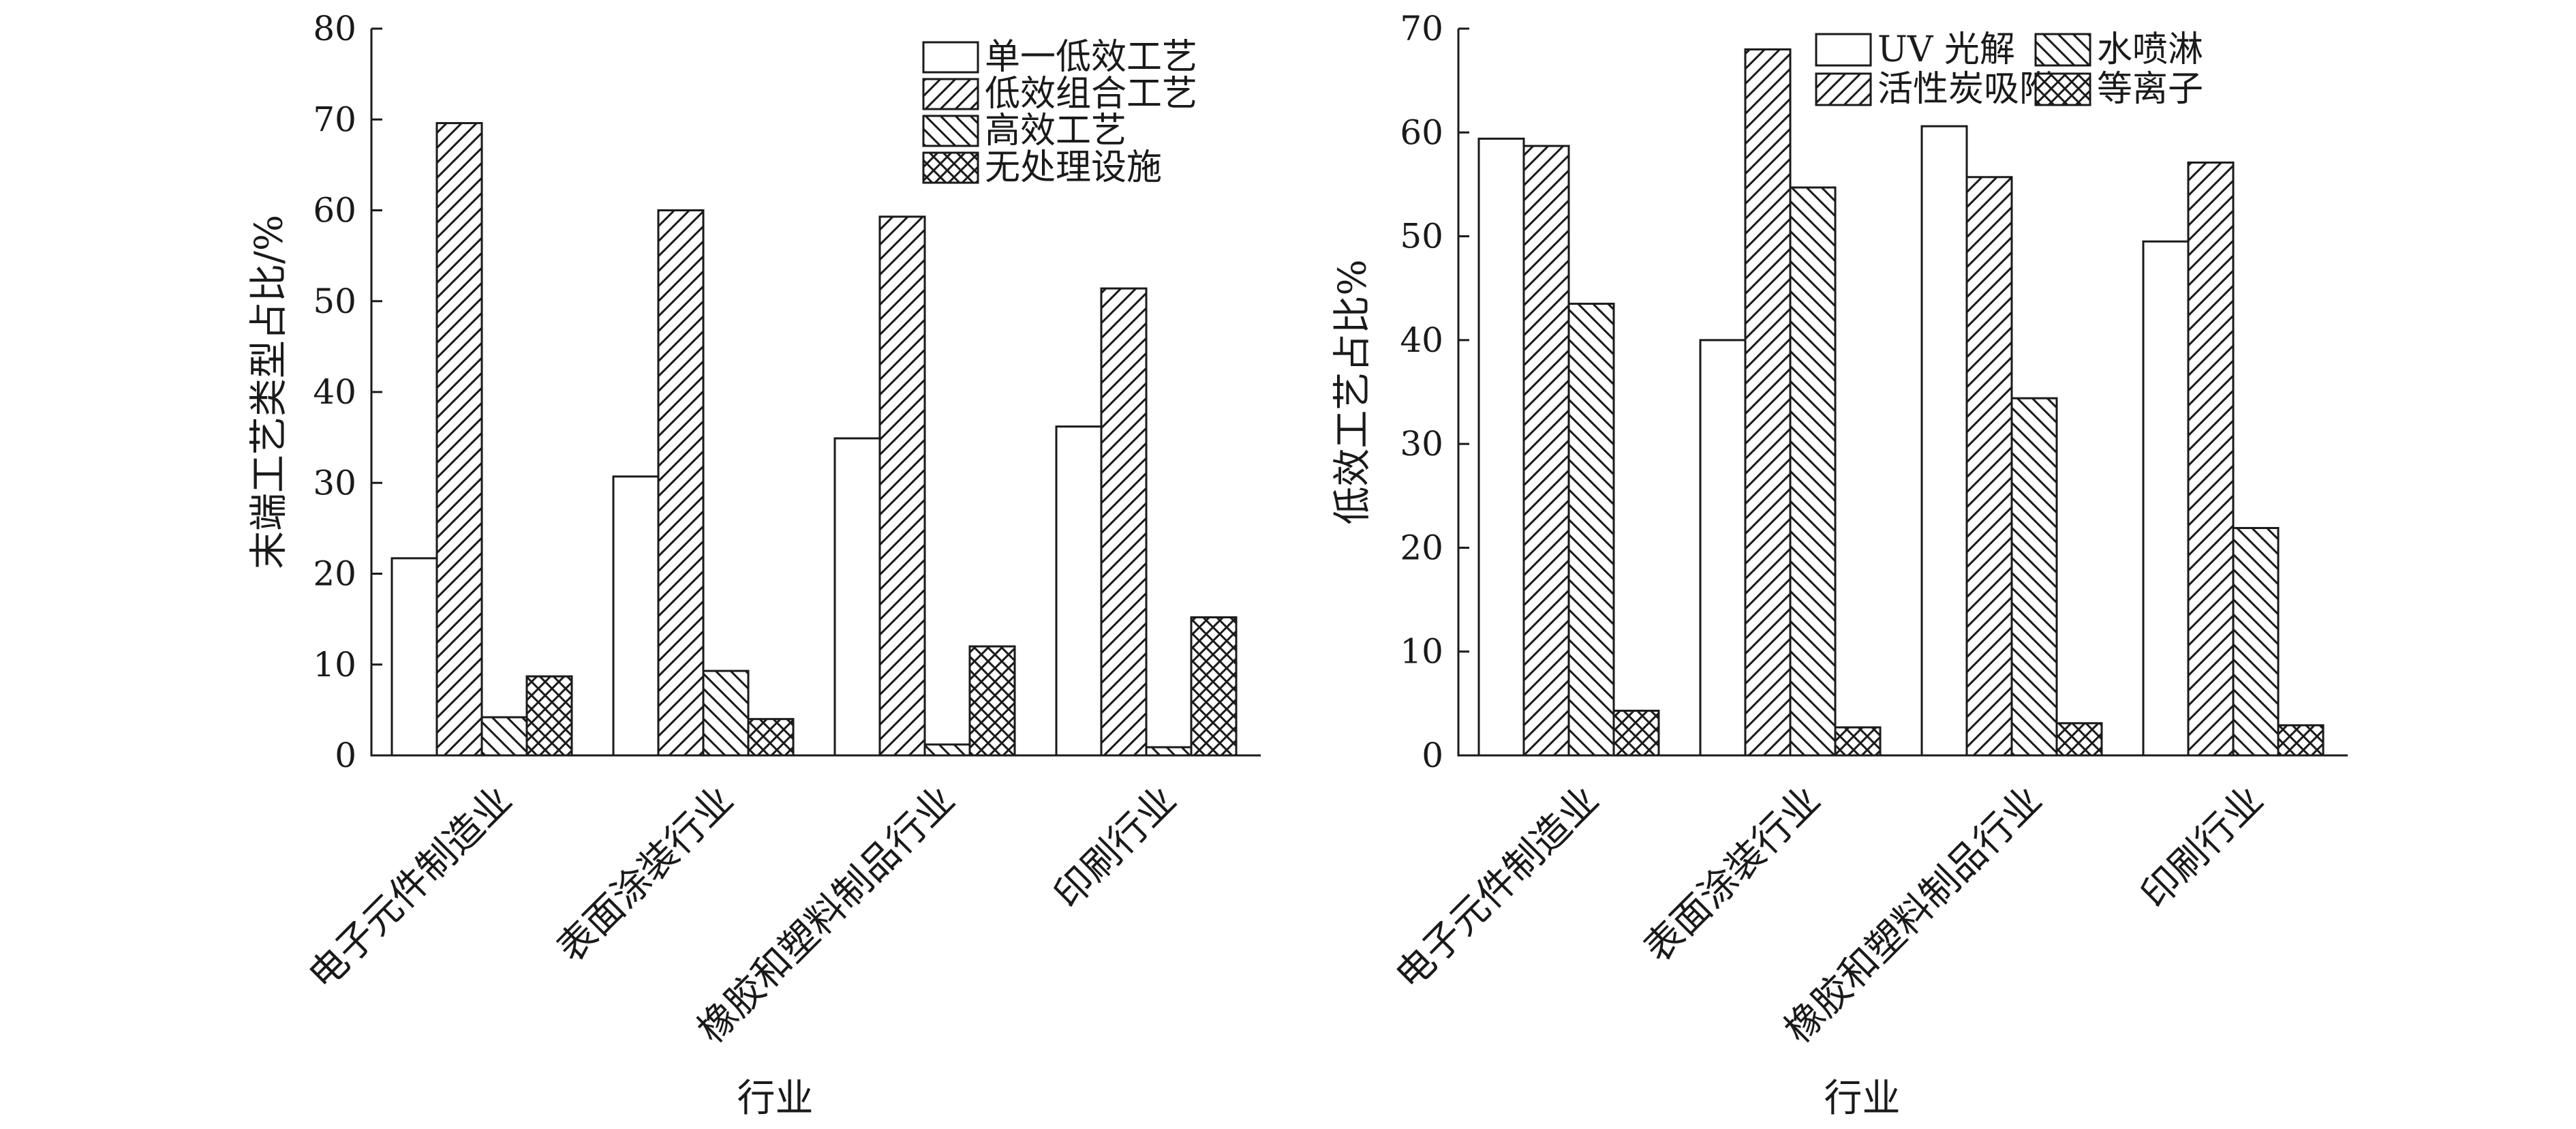 The height and width of the screenshot is (1129, 2576). I want to click on bar-right-s3-c3, so click(2301, 740).